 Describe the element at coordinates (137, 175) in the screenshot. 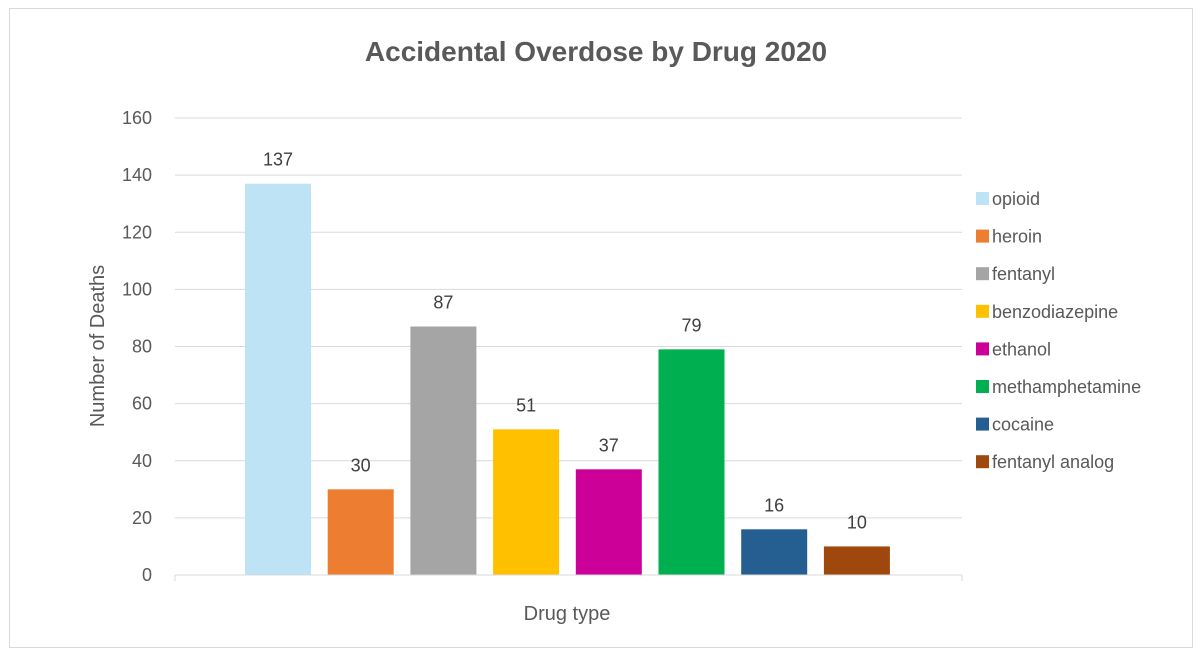

I see `y-tick-label: 140` at that location.